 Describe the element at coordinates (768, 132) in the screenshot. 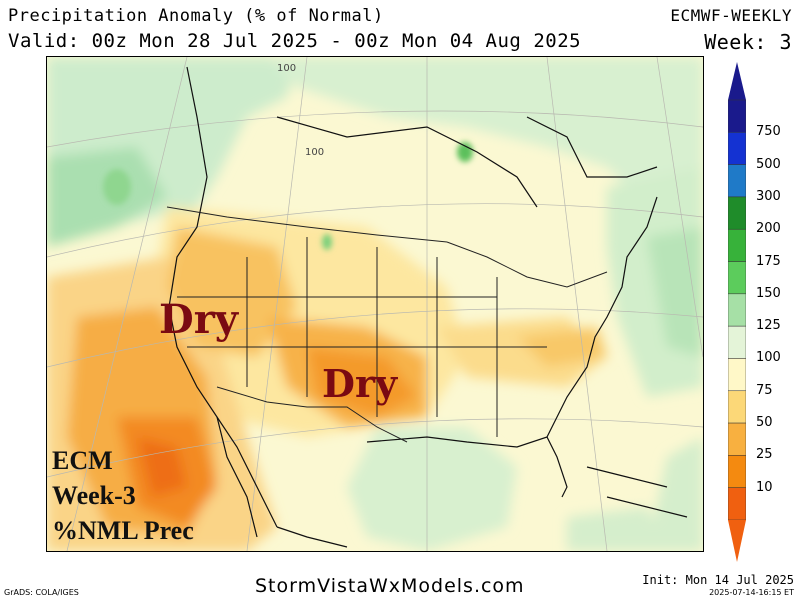

I see `colorbar-label: 750` at that location.